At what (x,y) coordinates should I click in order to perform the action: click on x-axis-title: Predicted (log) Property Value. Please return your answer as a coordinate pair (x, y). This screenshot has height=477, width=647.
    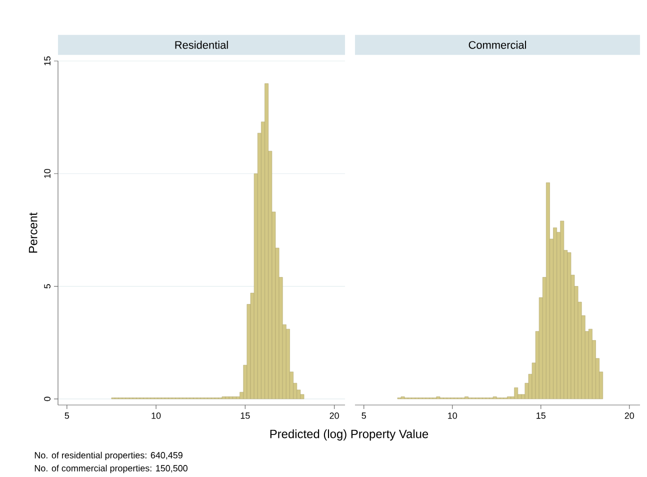
    Looking at the image, I should click on (349, 435).